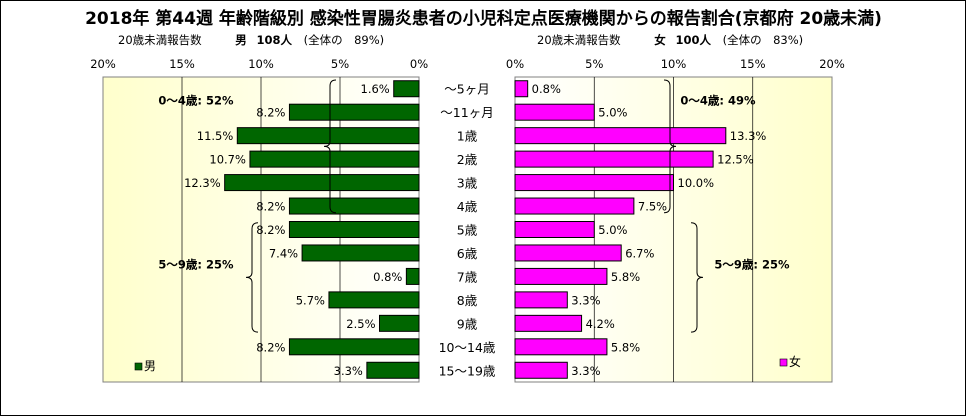  What do you see at coordinates (674, 64) in the screenshot?
I see `female-tick-label: 10%` at bounding box center [674, 64].